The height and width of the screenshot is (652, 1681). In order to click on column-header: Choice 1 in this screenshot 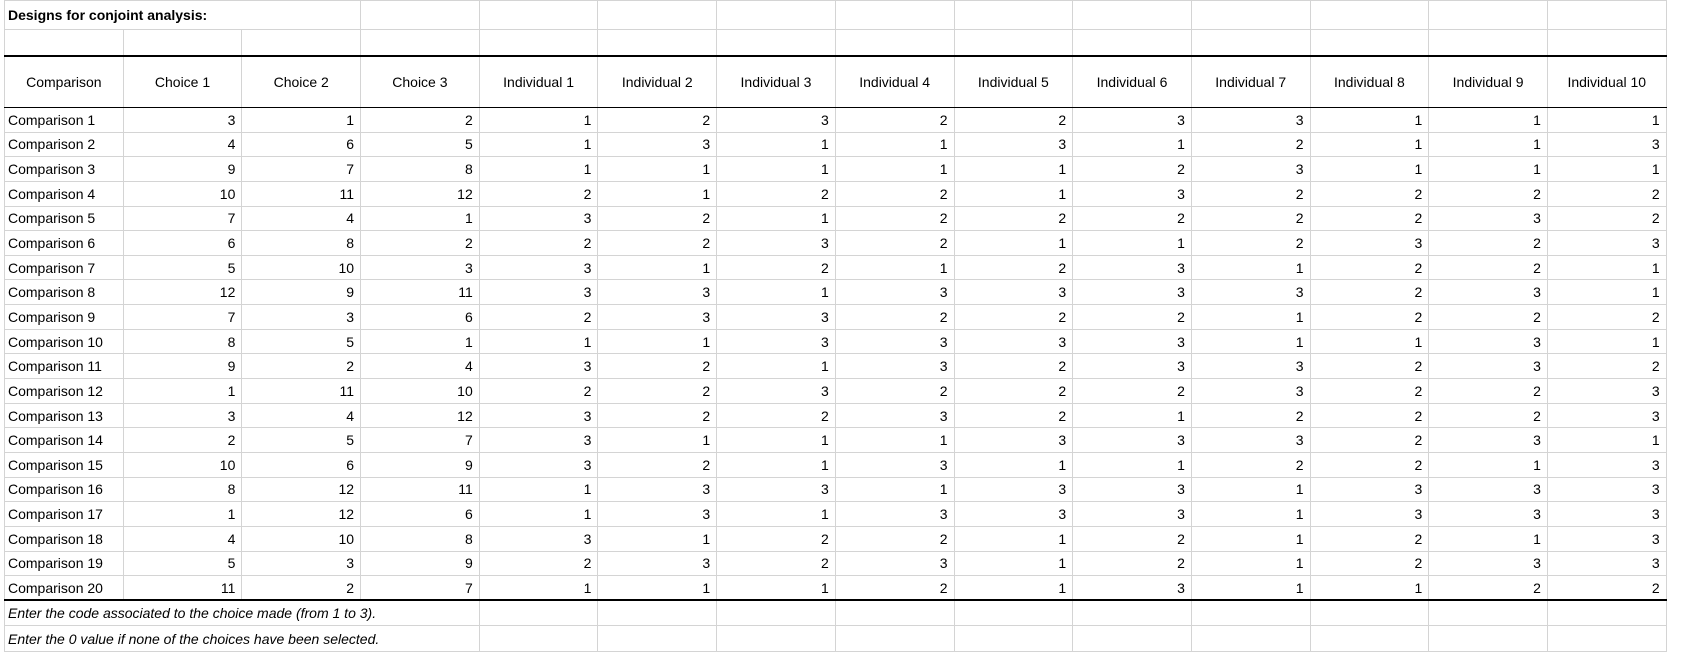, I will do `click(182, 81)`.